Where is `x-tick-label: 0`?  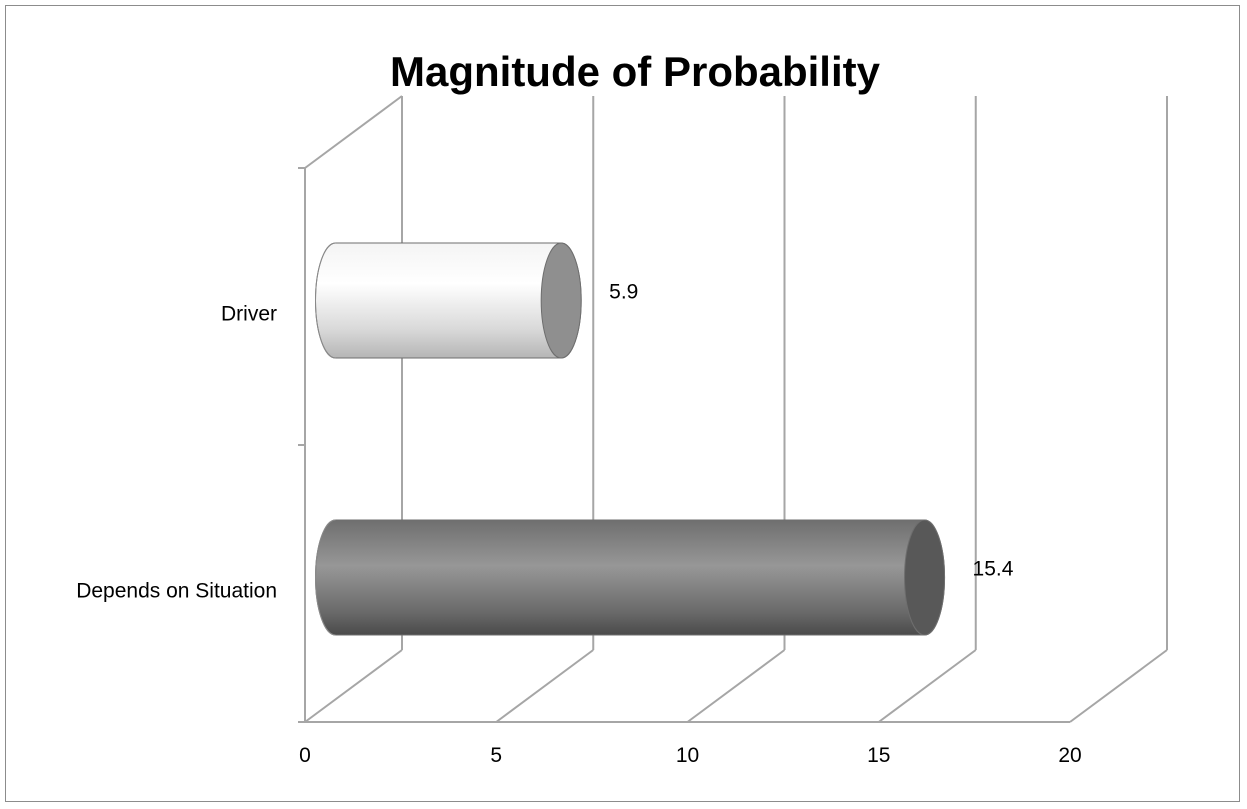
x-tick-label: 0 is located at coordinates (305, 755).